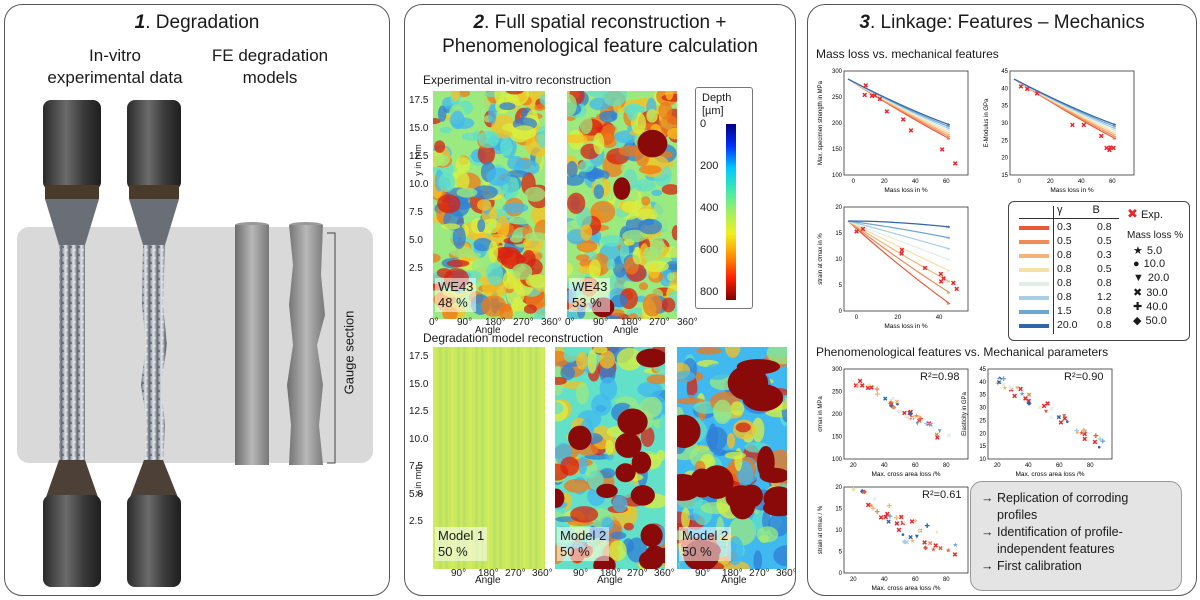  Describe the element at coordinates (1017, 515) in the screenshot. I see `conclusion-1b: profiles` at that location.